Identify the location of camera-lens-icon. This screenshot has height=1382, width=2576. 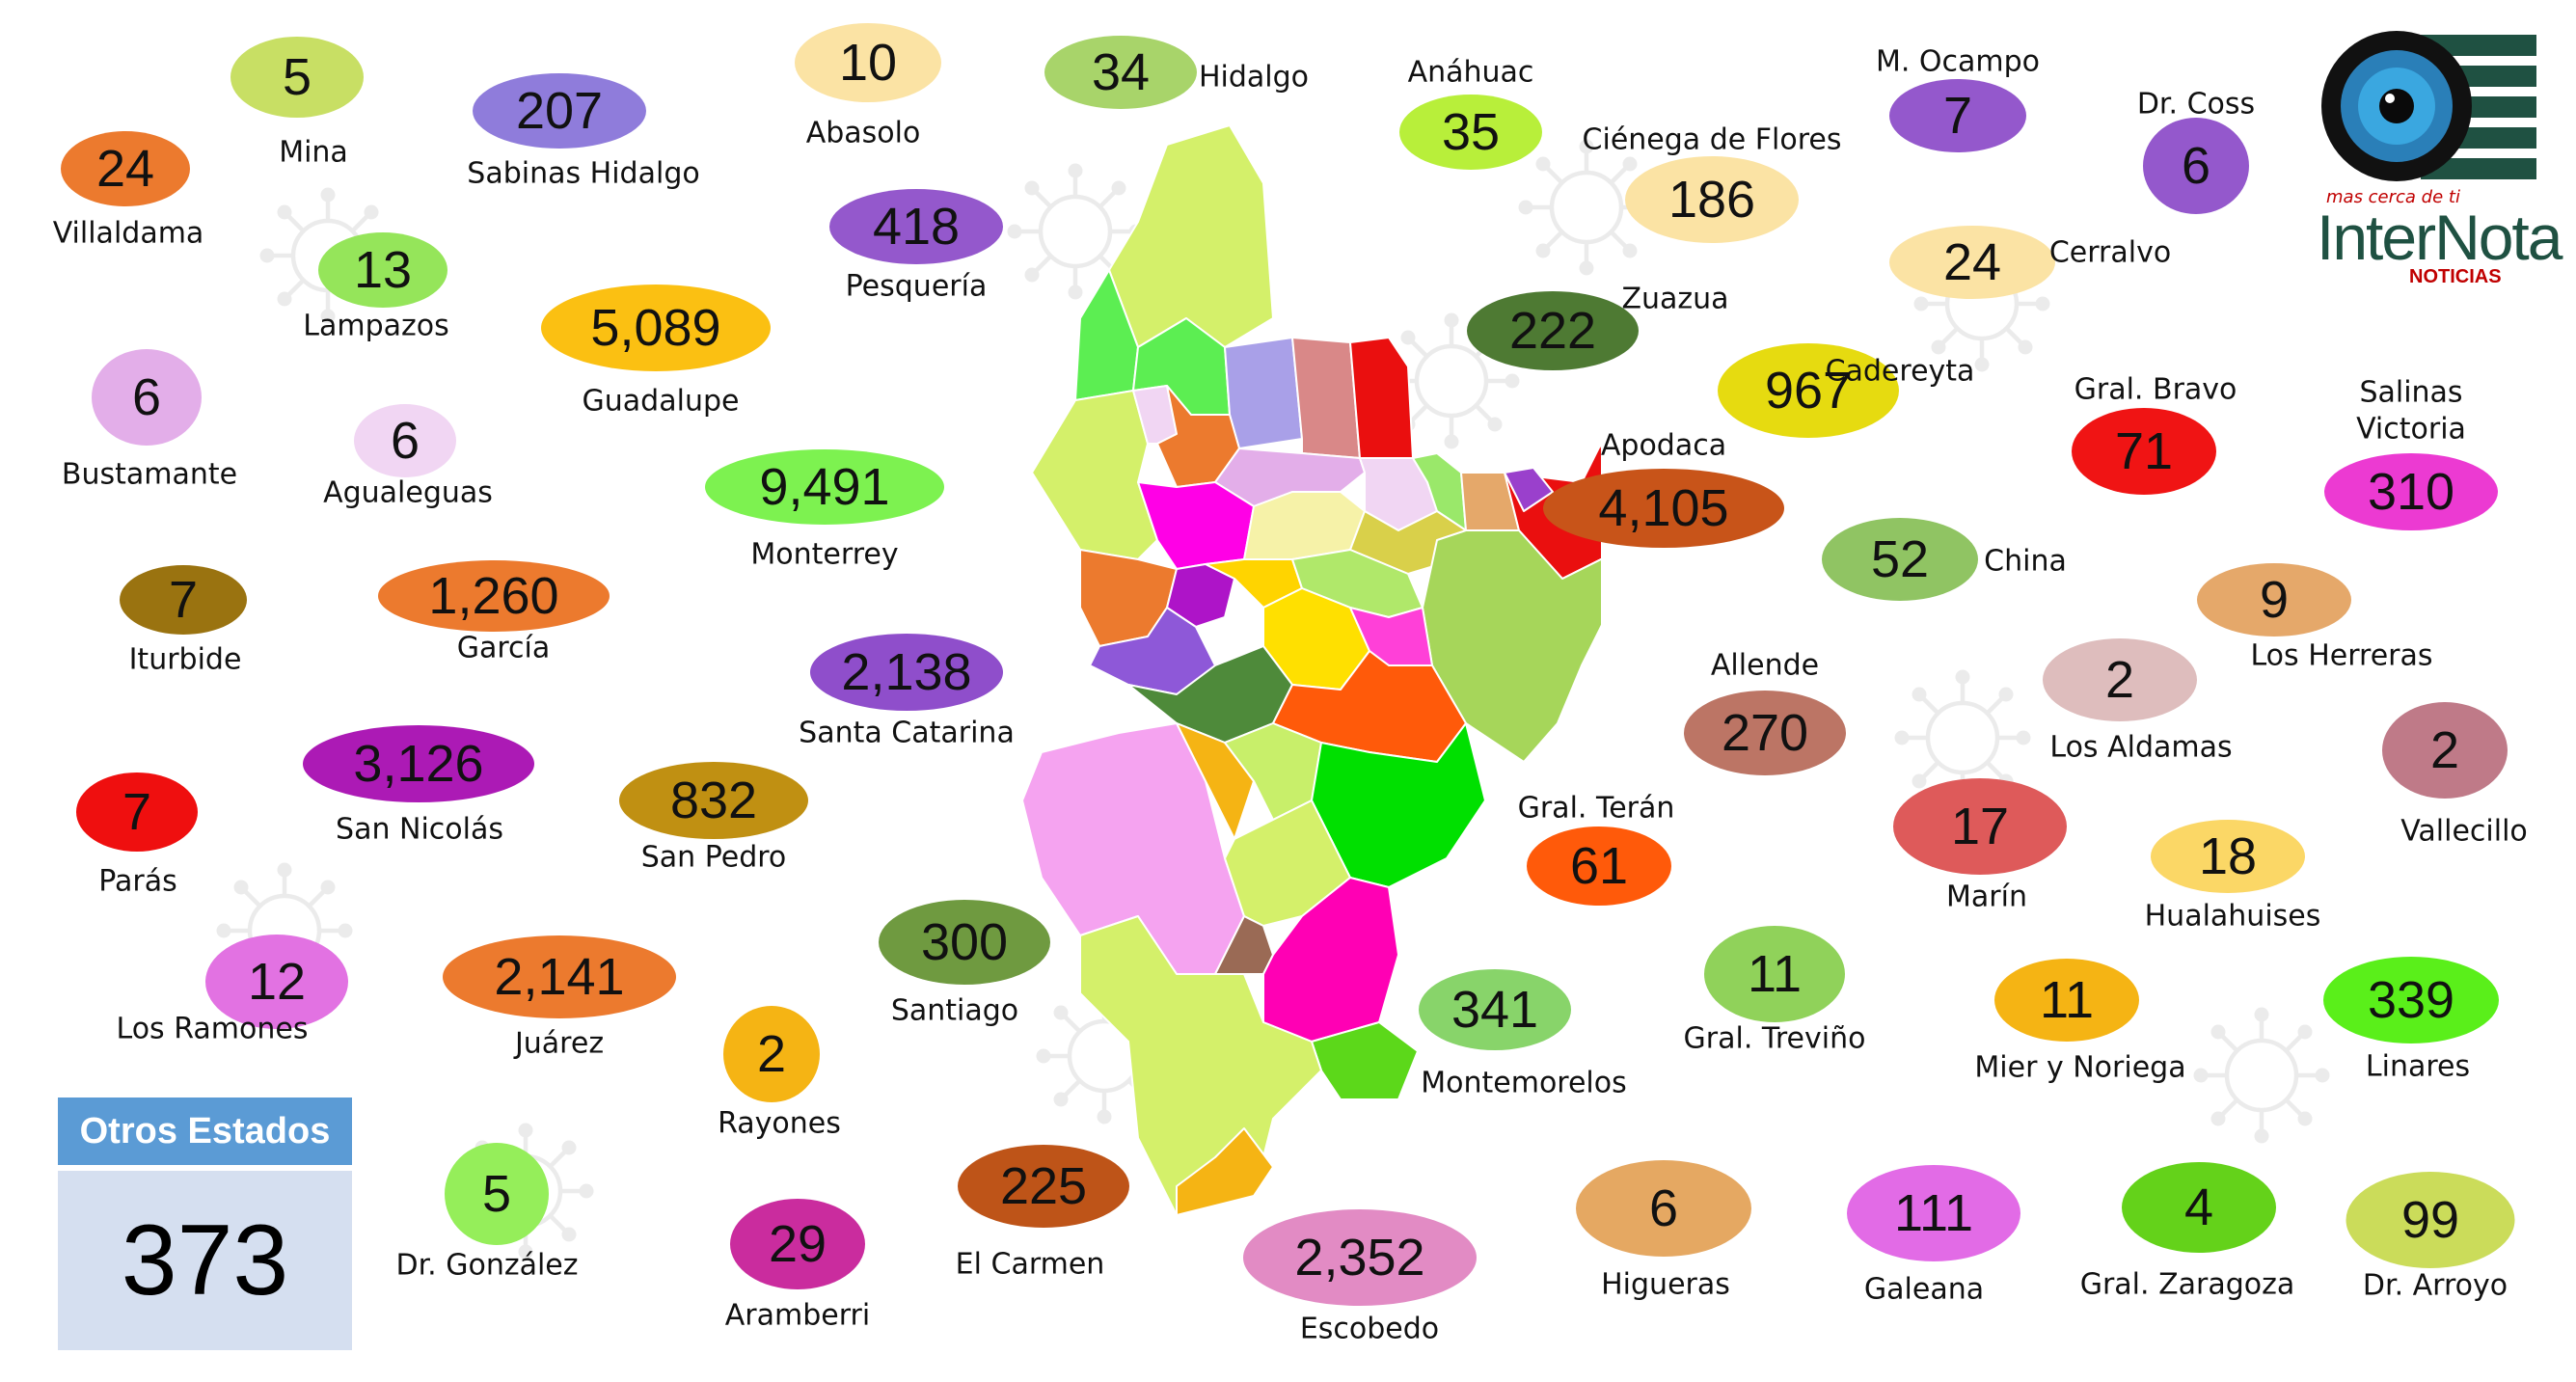
(2428, 106).